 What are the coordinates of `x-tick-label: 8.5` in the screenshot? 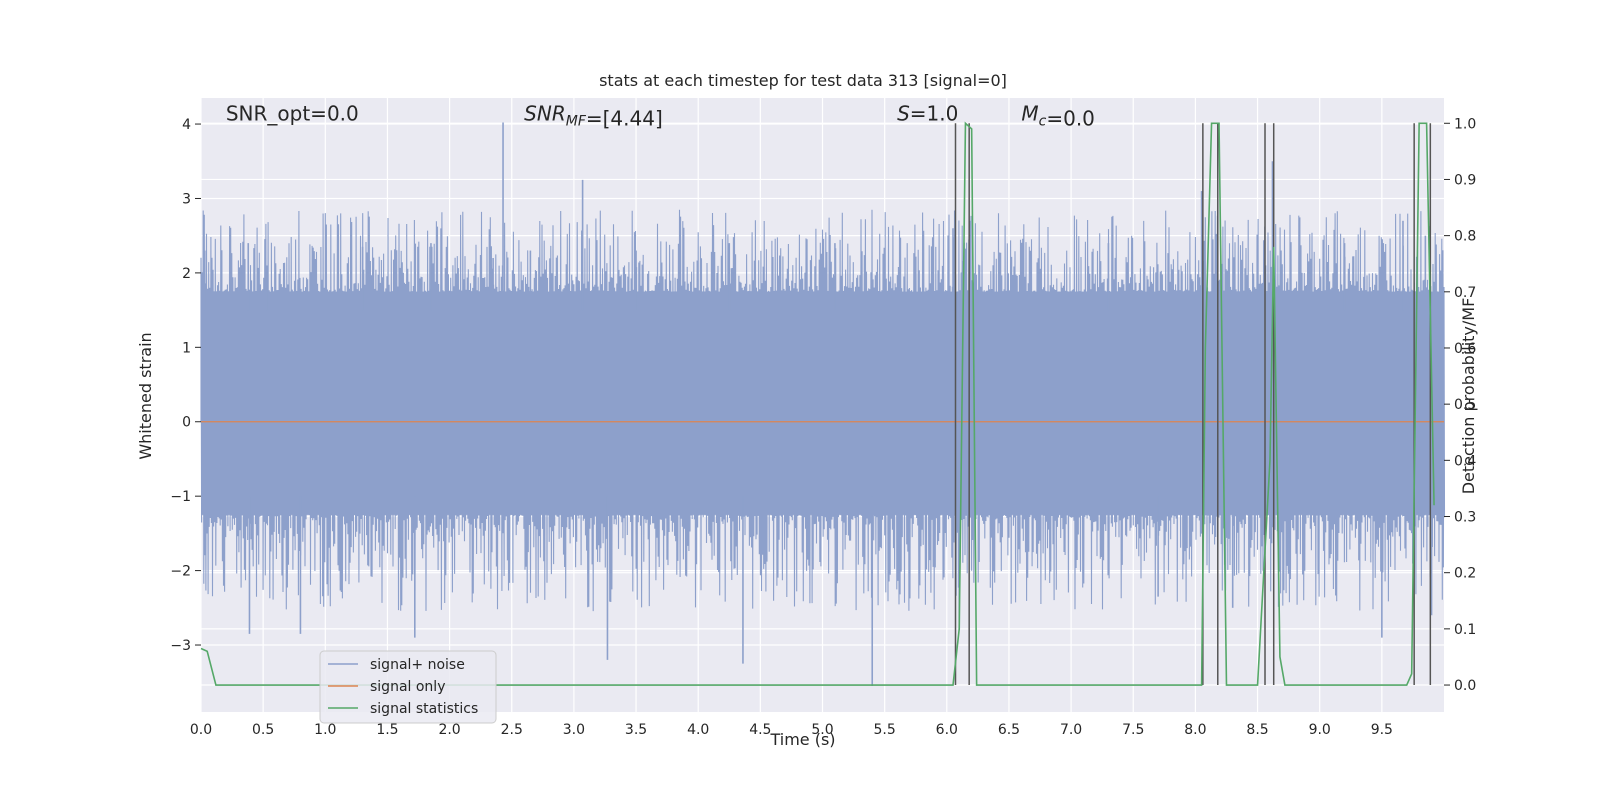 It's located at (1257, 730).